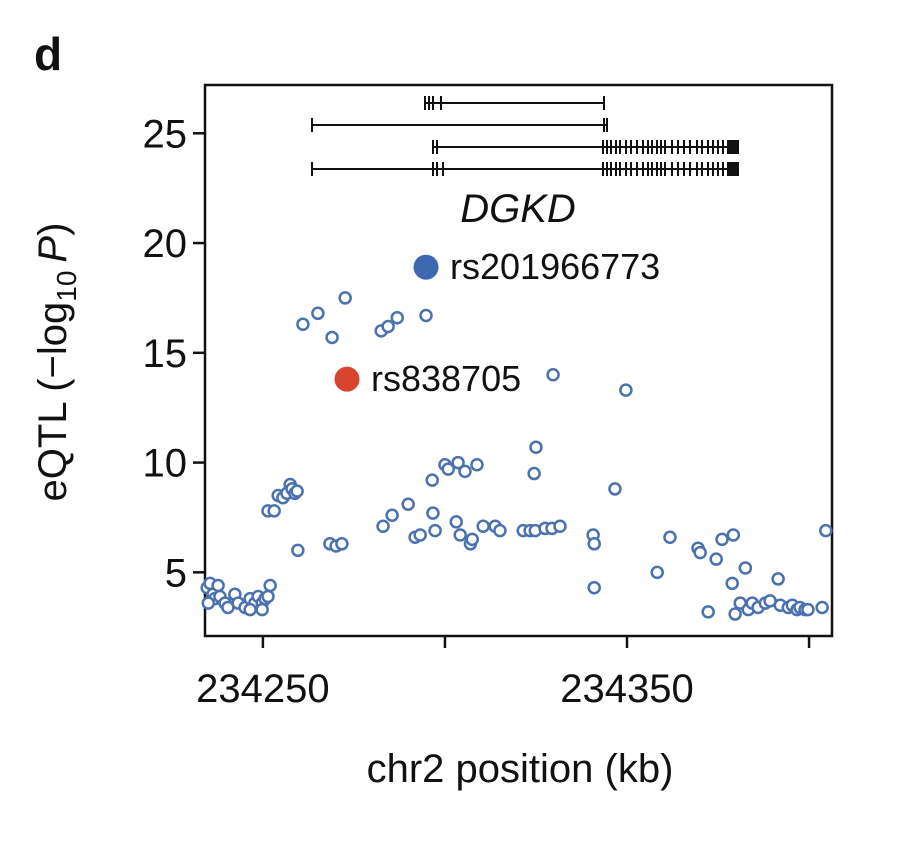 The width and height of the screenshot is (918, 846). Describe the element at coordinates (626, 689) in the screenshot. I see `x-tick-label: 234350` at that location.